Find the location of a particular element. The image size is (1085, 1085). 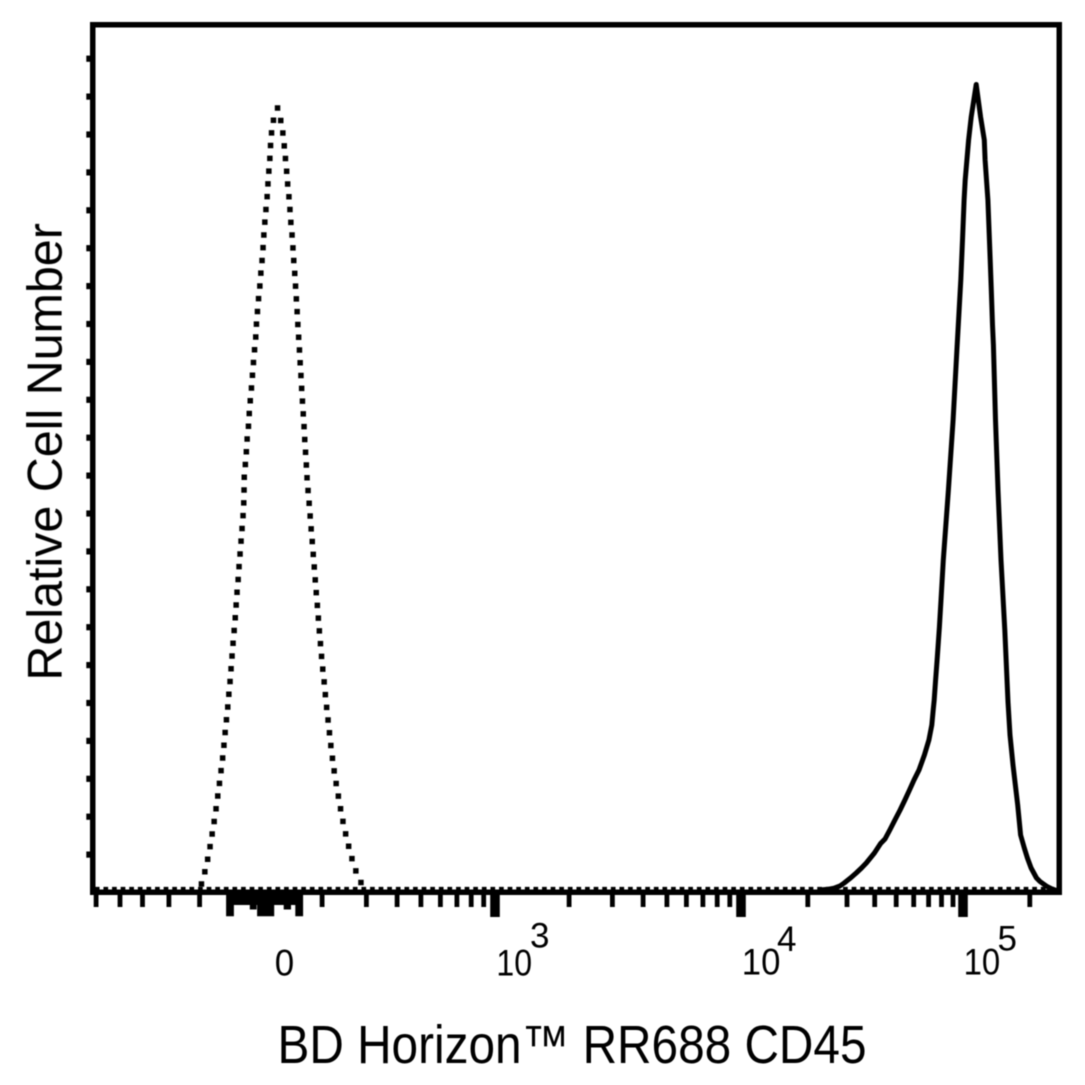

svg-text: 0 is located at coordinates (284, 962).